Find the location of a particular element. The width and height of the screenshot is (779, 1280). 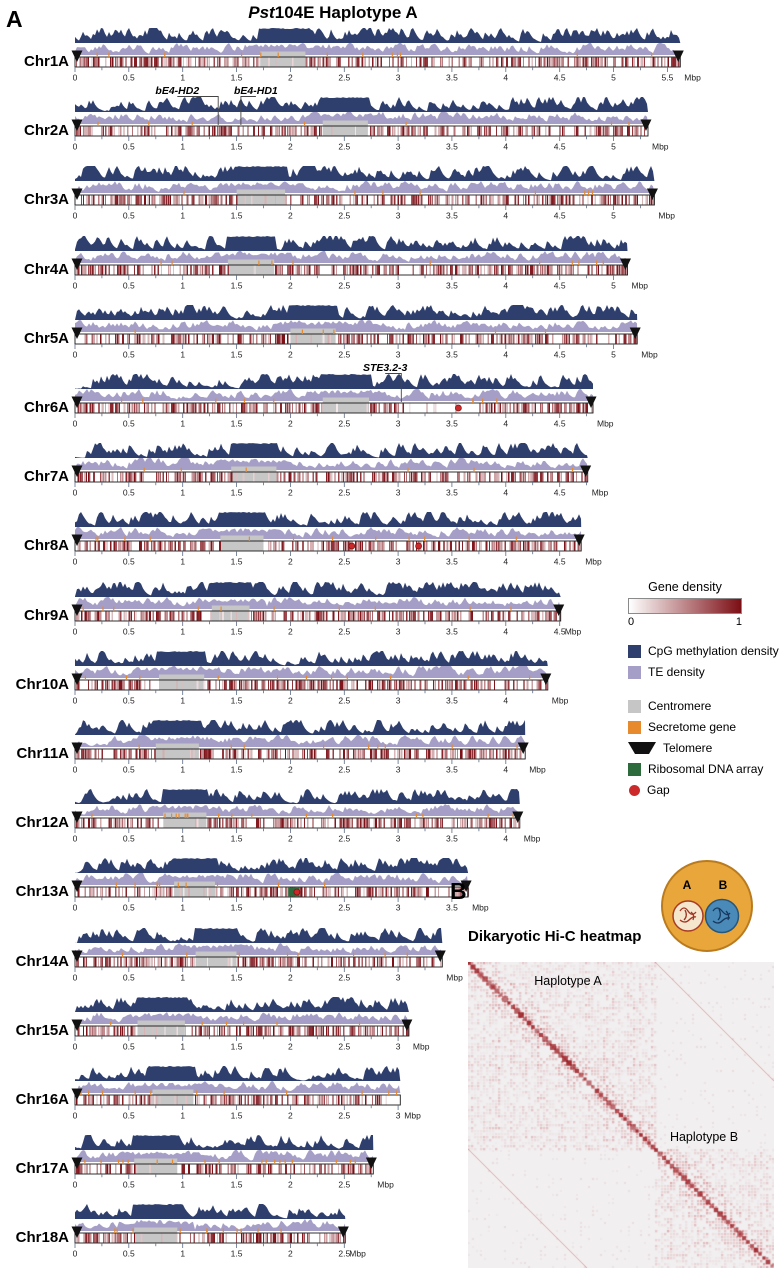

svg-text: 3 is located at coordinates (398, 216).